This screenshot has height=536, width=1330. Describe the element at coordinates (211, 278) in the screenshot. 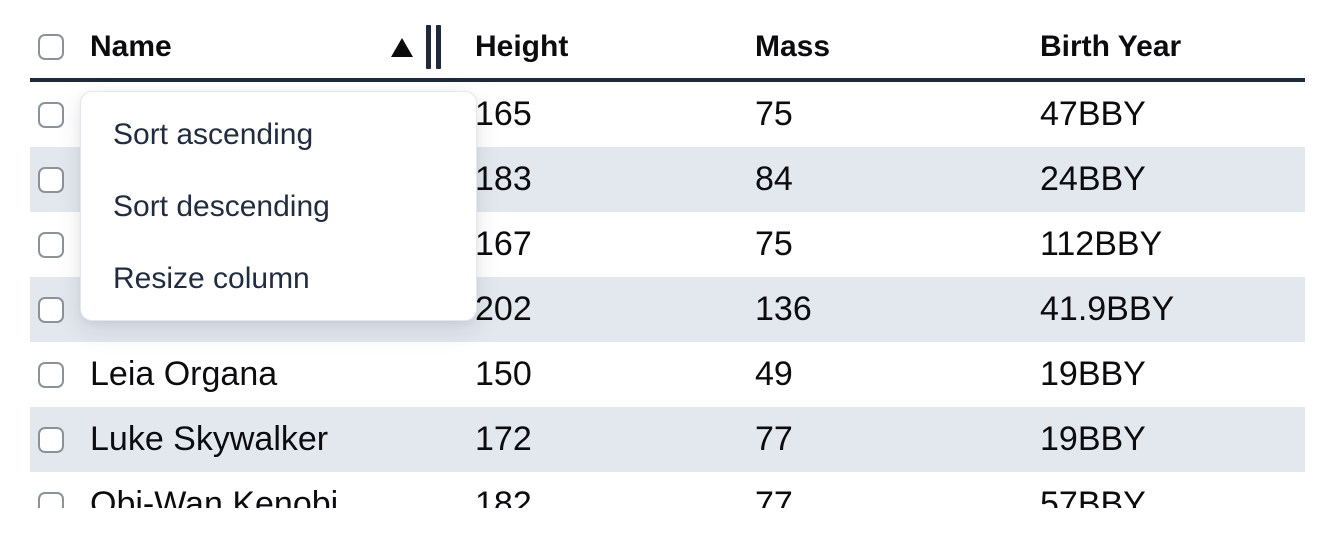

I see `menu-item-resize-column: Resize column` at that location.